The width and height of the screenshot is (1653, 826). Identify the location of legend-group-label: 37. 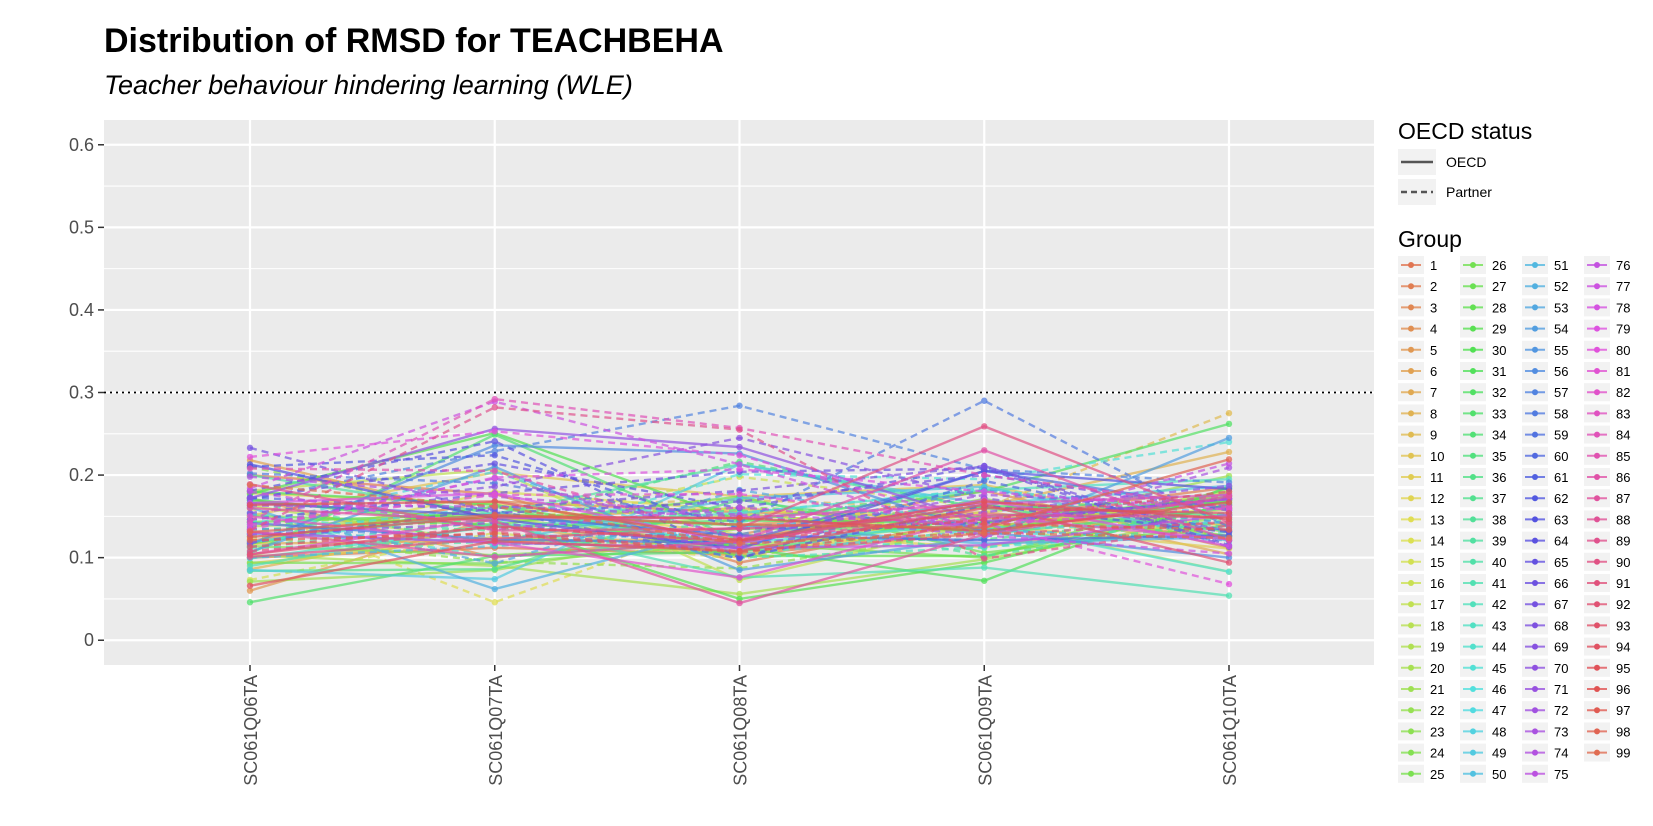
(1499, 498).